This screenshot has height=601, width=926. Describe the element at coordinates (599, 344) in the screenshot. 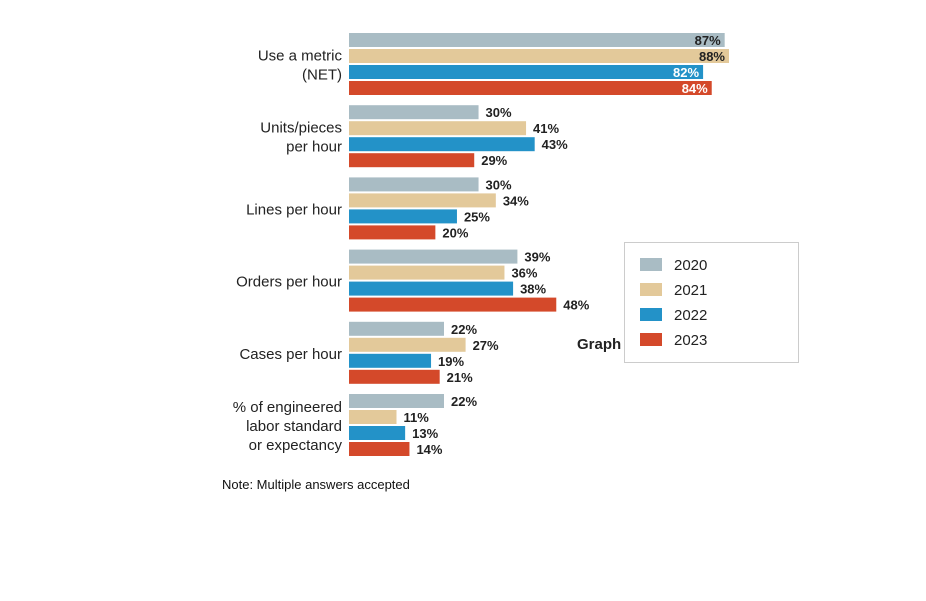

I see `chart-title-partial: Graph` at that location.